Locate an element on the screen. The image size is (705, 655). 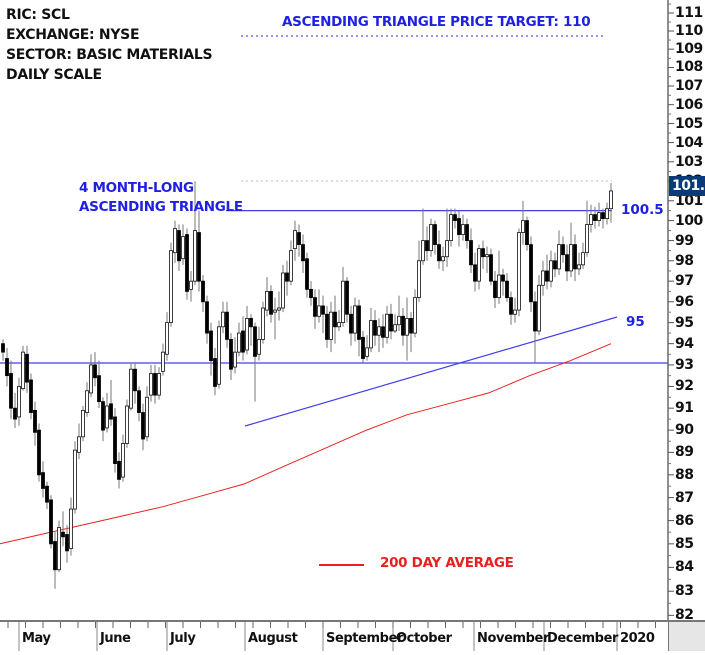
y-tick-label: 103 is located at coordinates (689, 161).